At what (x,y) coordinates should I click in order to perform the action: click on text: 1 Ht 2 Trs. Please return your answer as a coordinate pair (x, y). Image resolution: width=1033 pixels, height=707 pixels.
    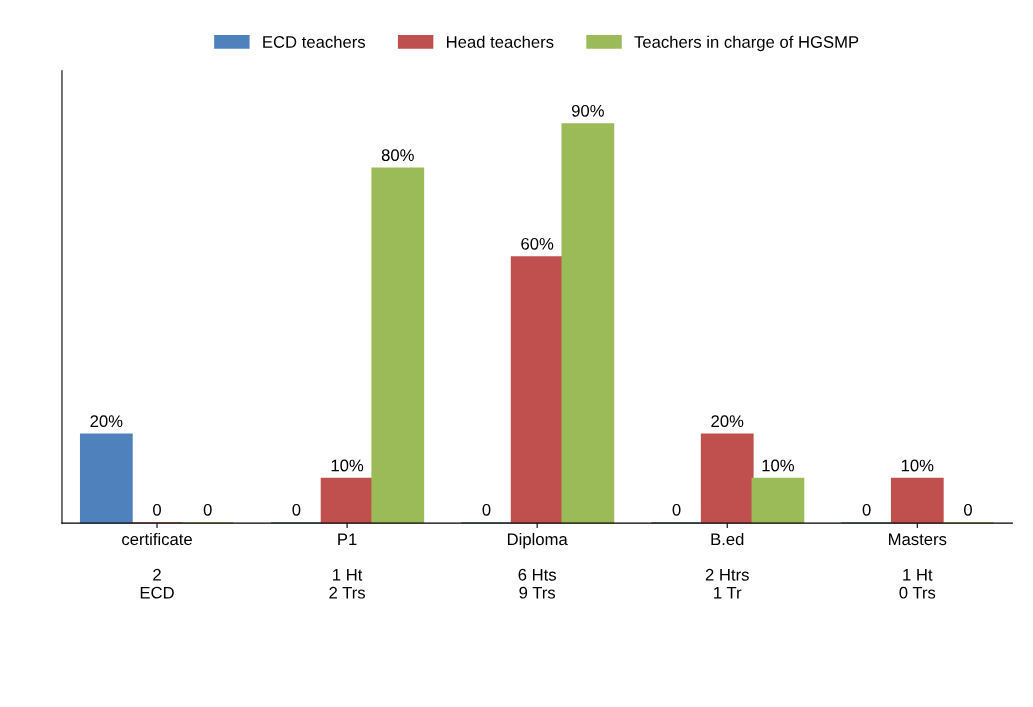
    Looking at the image, I should click on (347, 584).